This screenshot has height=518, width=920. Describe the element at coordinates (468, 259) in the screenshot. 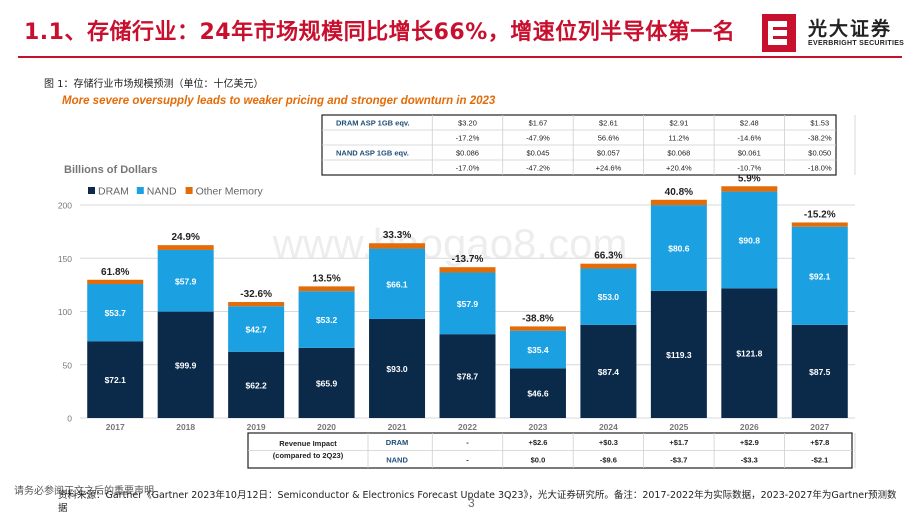

I see `growth-label: -13.7%` at that location.